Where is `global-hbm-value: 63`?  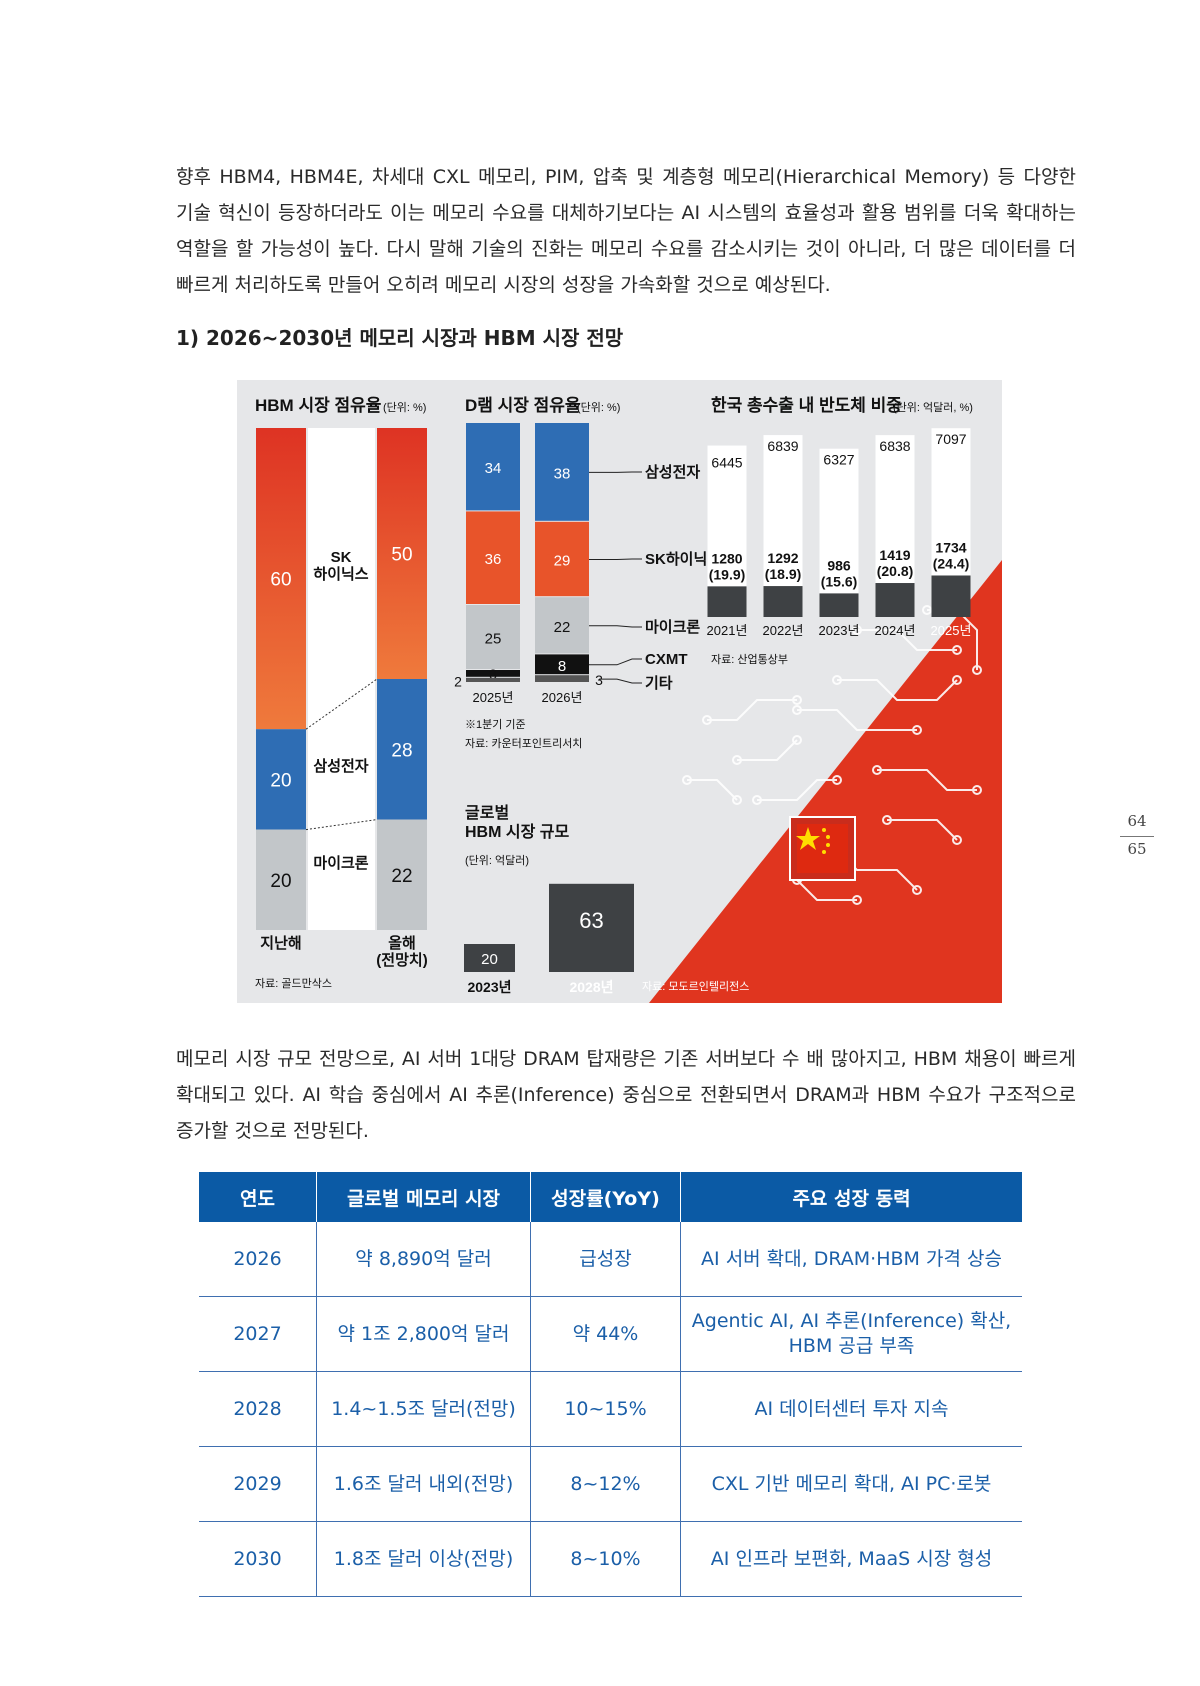
global-hbm-value: 63 is located at coordinates (591, 920).